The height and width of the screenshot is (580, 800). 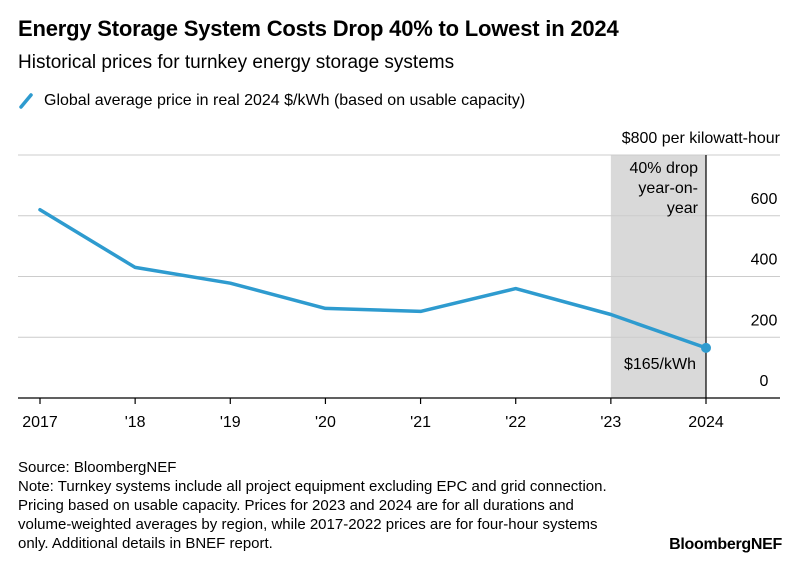 I want to click on y-tick-label: $800 per kilowatt-hour, so click(x=701, y=138).